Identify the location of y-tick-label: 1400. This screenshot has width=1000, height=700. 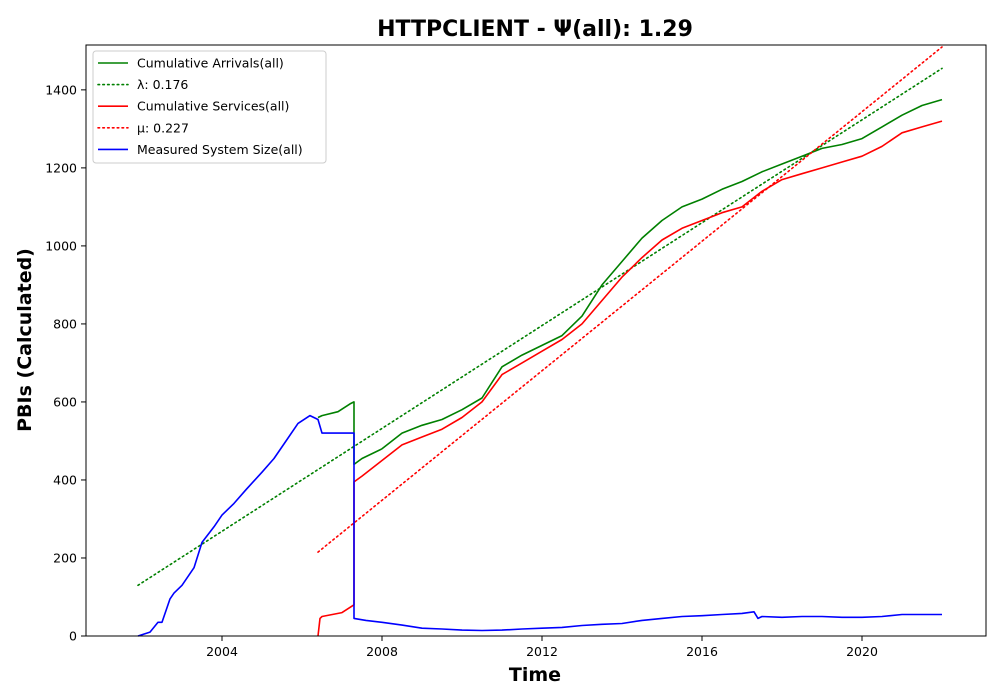
(61, 89).